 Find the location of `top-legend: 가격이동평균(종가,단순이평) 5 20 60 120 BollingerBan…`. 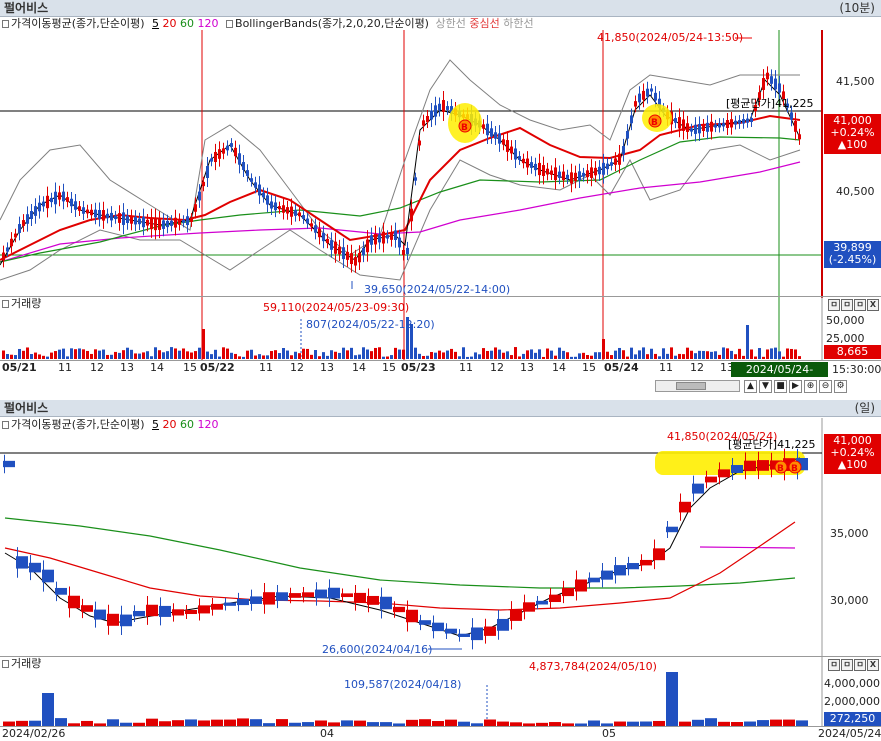

top-legend: 가격이동평균(종가,단순이평) 5 20 60 120 BollingerBan… is located at coordinates (268, 24).